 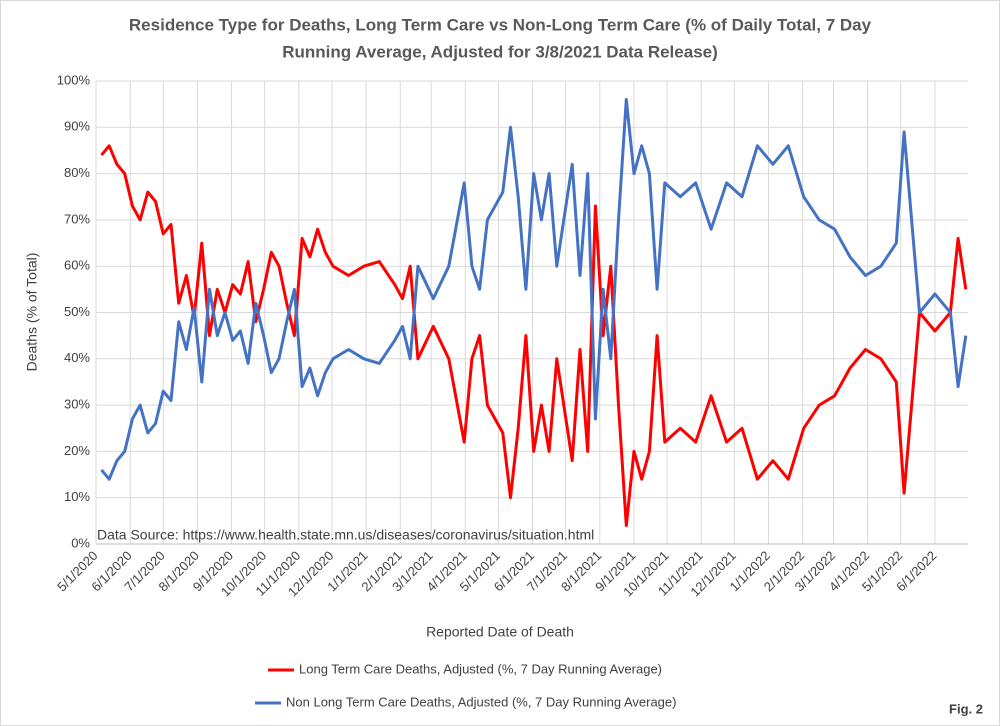 What do you see at coordinates (77, 311) in the screenshot?
I see `y-tick-label: 50%` at bounding box center [77, 311].